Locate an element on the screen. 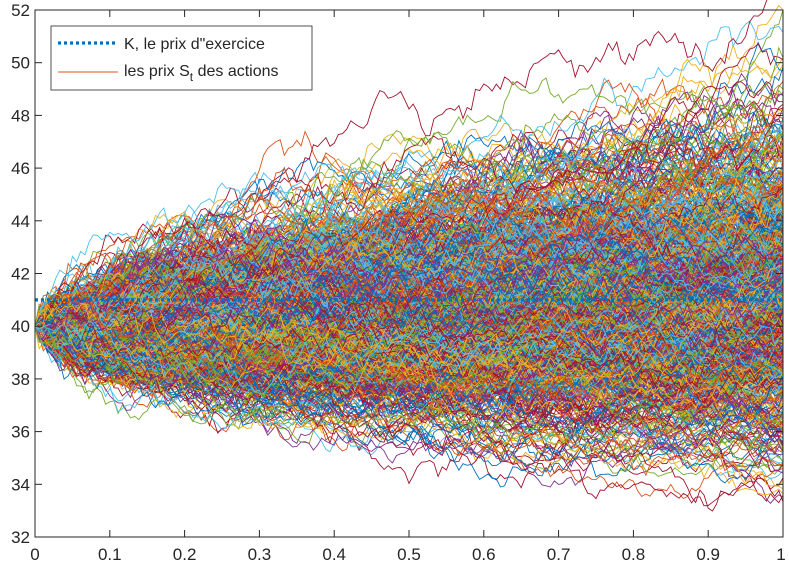  legend-paths-prefix: les prix S is located at coordinates (157, 71).